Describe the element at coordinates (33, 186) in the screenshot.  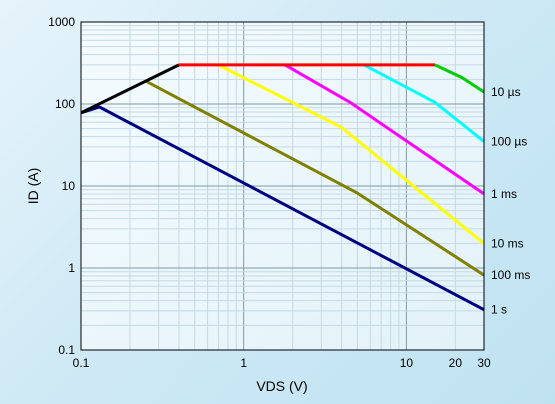
I see `y-axis-title: ID (A)` at that location.